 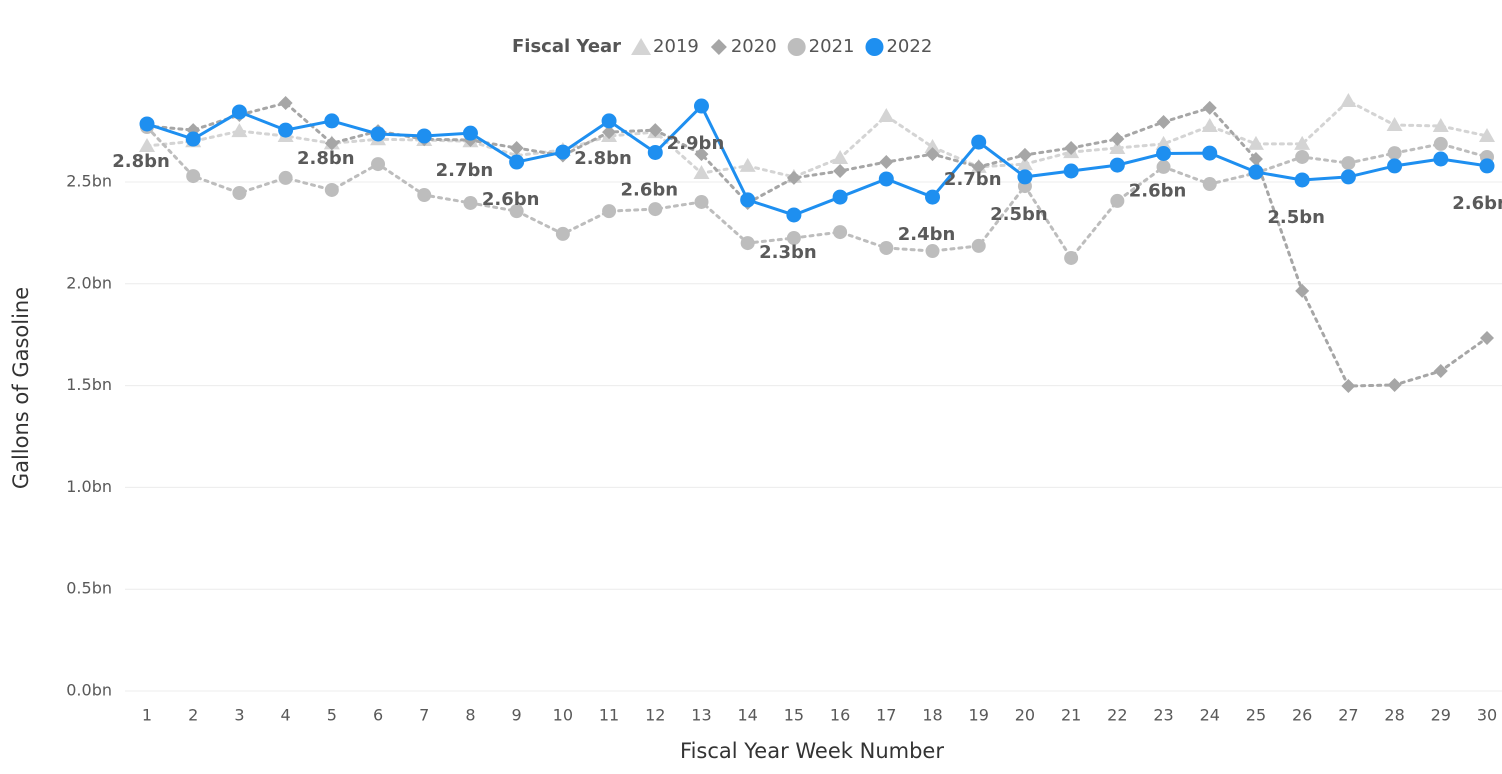 What do you see at coordinates (1302, 715) in the screenshot?
I see `x-tick-label: 26` at bounding box center [1302, 715].